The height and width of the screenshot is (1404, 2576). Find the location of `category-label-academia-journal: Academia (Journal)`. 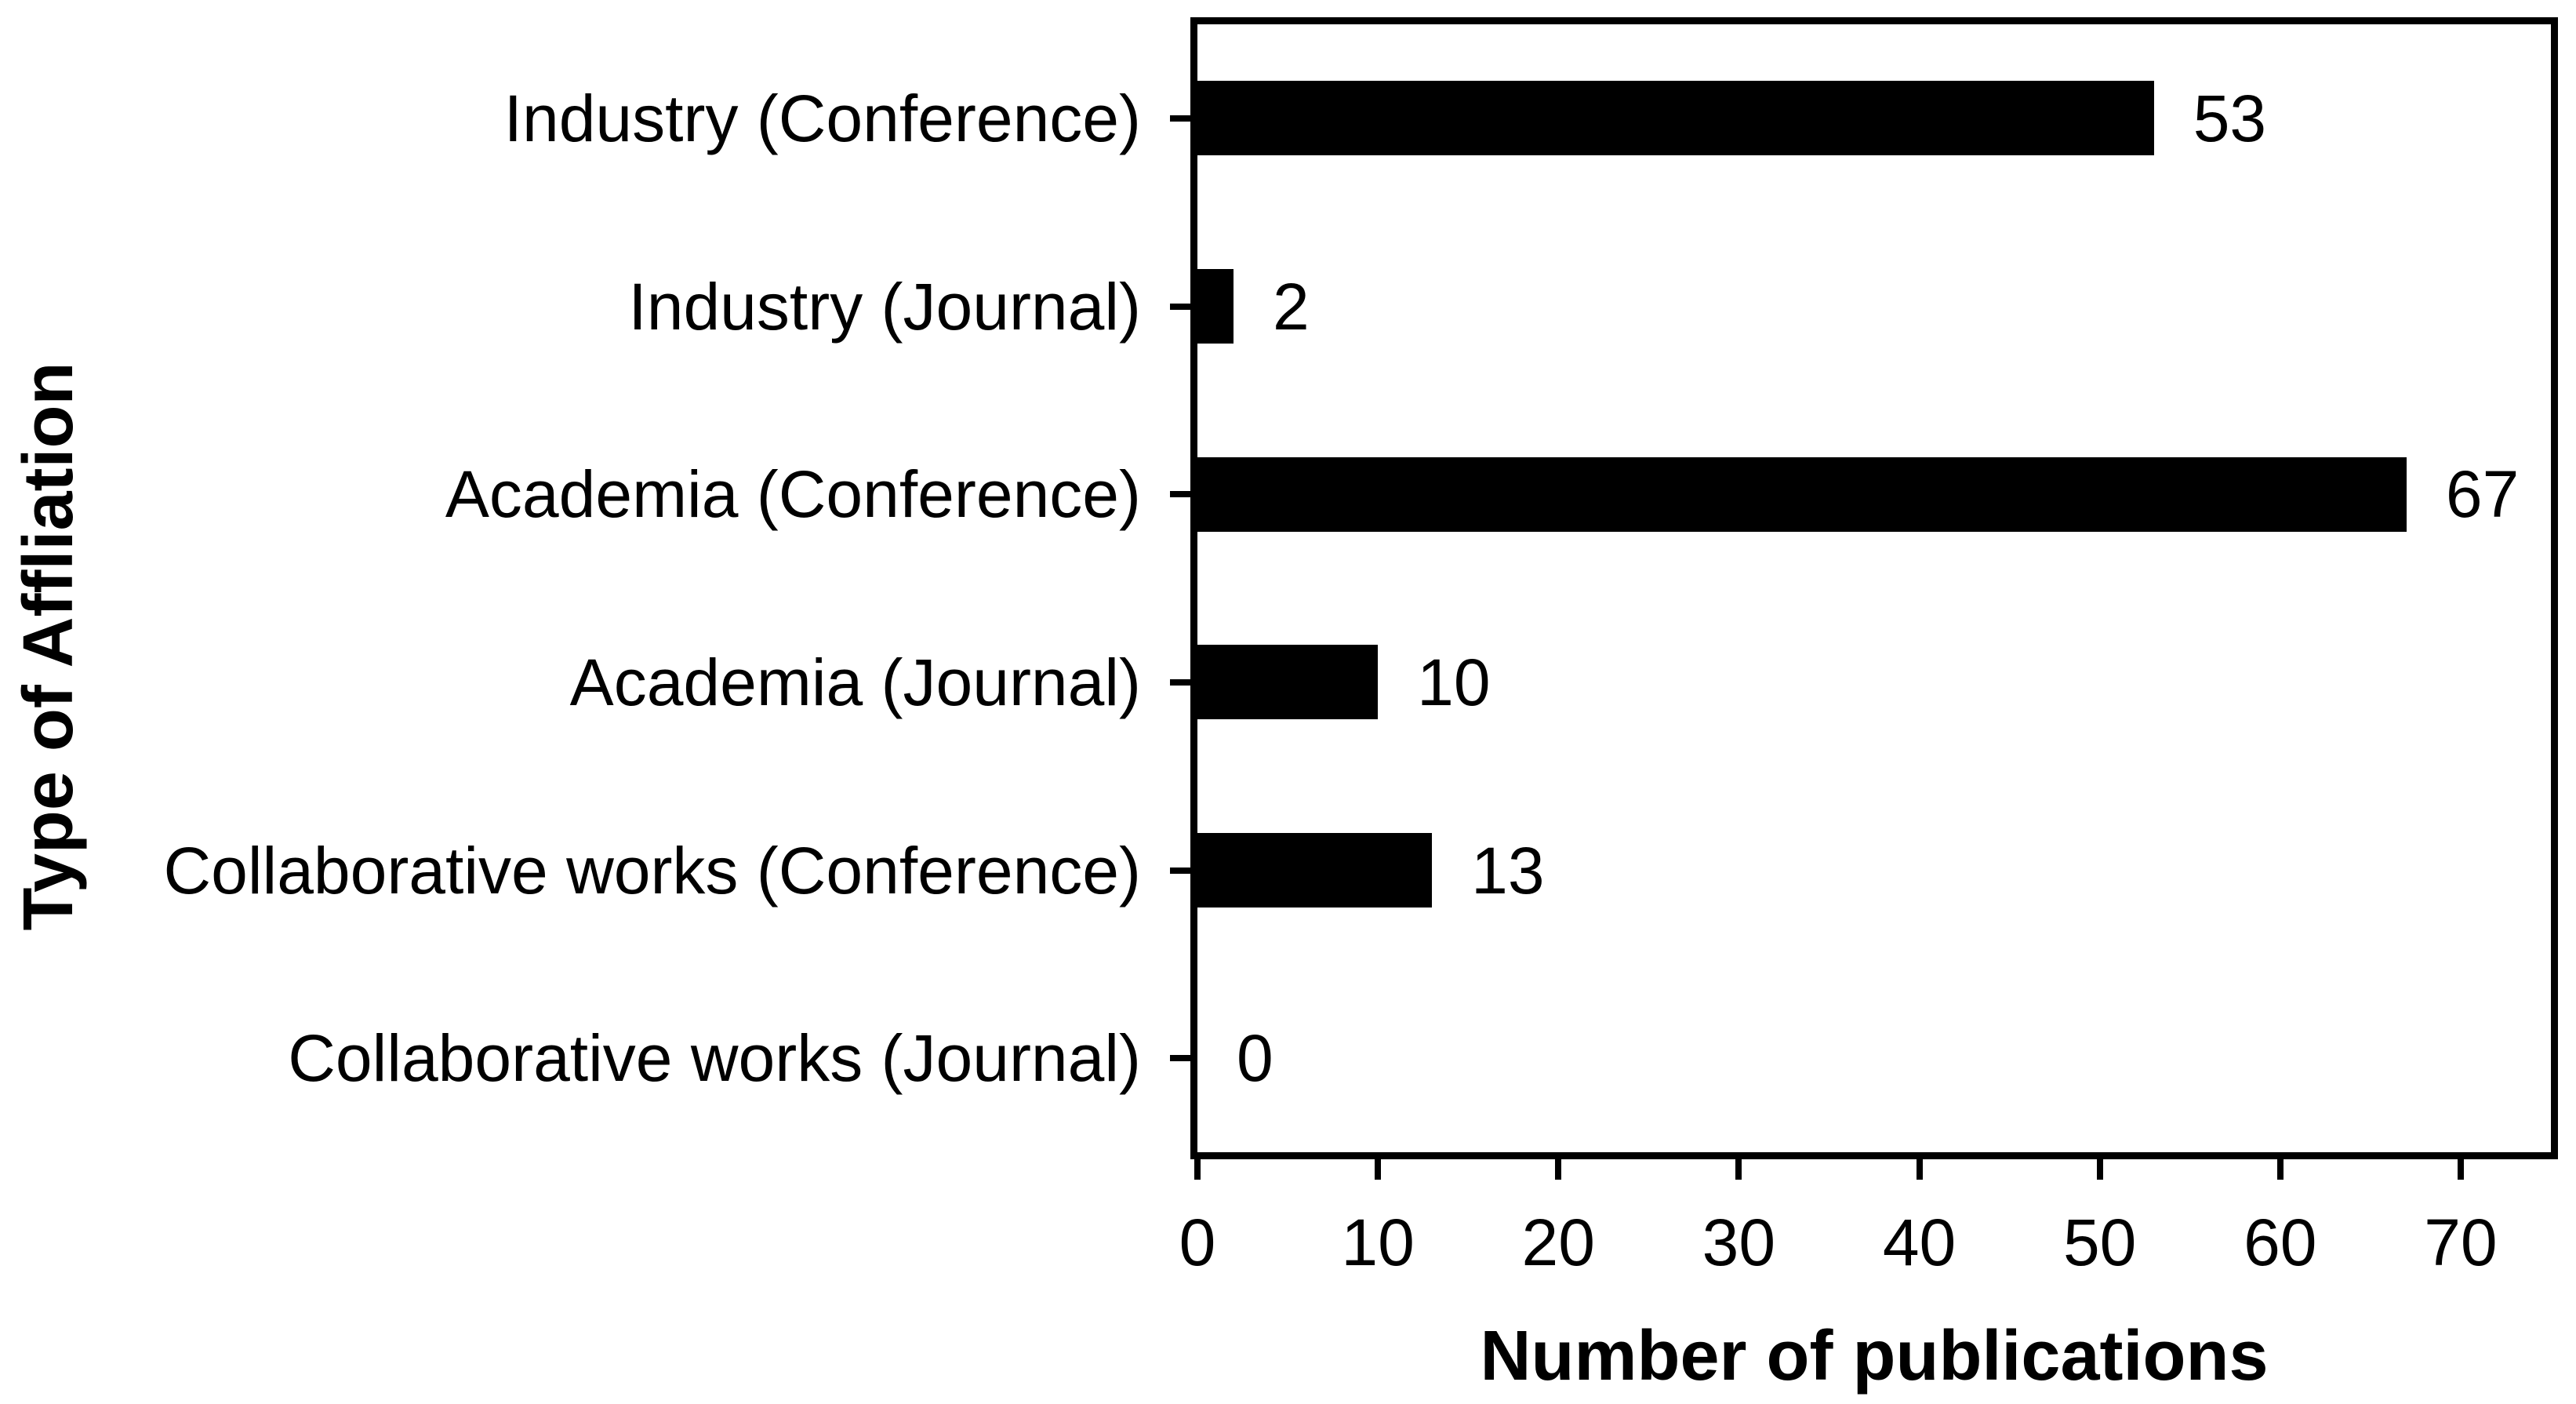

category-label-academia-journal: Academia (Journal) is located at coordinates (855, 682).